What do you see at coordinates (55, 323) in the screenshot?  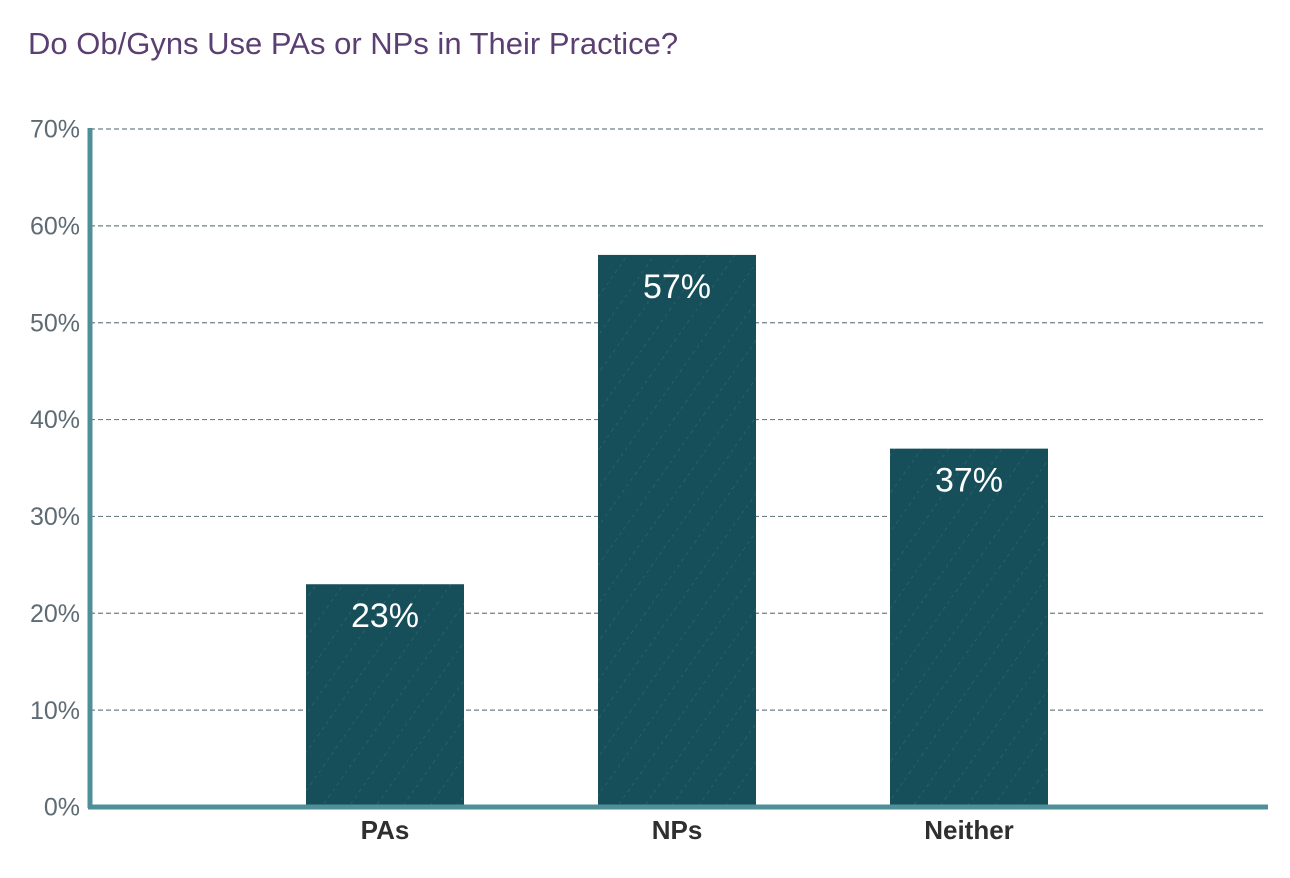 I see `y-tick-label: 50%` at bounding box center [55, 323].